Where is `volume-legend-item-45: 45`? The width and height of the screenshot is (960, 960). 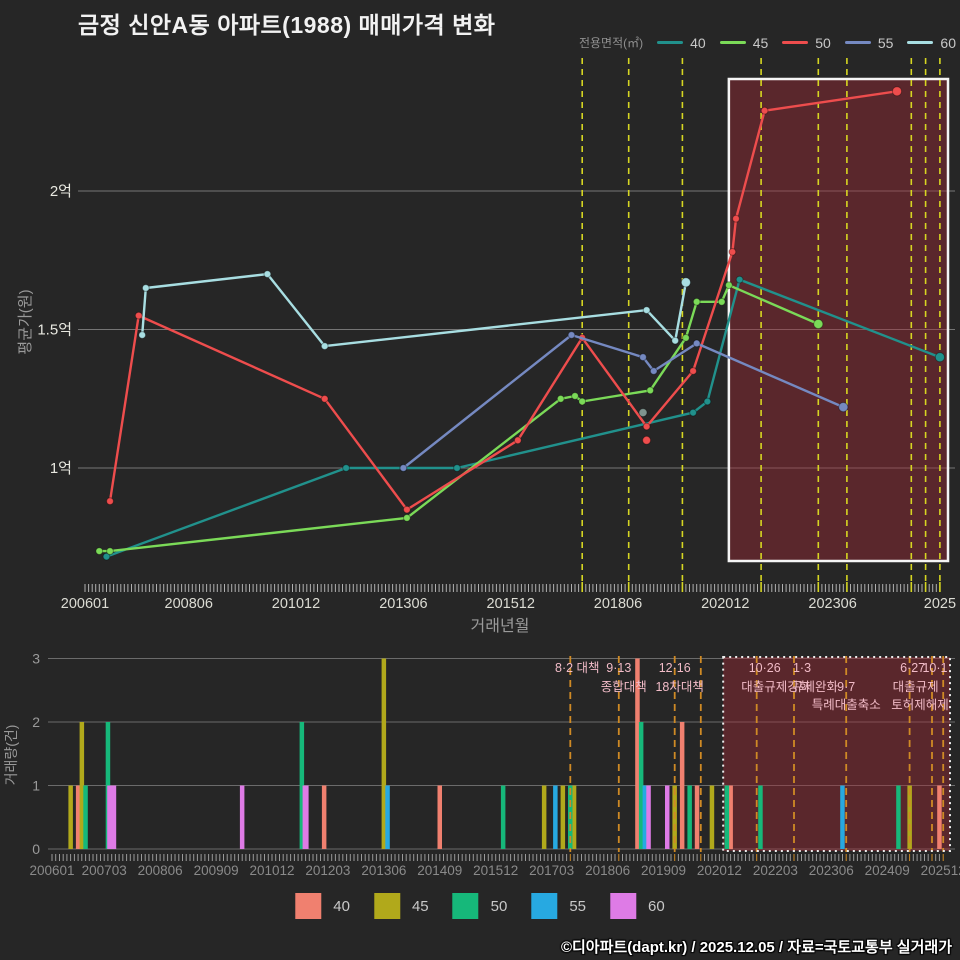
volume-legend-item-45: 45 is located at coordinates (401, 906).